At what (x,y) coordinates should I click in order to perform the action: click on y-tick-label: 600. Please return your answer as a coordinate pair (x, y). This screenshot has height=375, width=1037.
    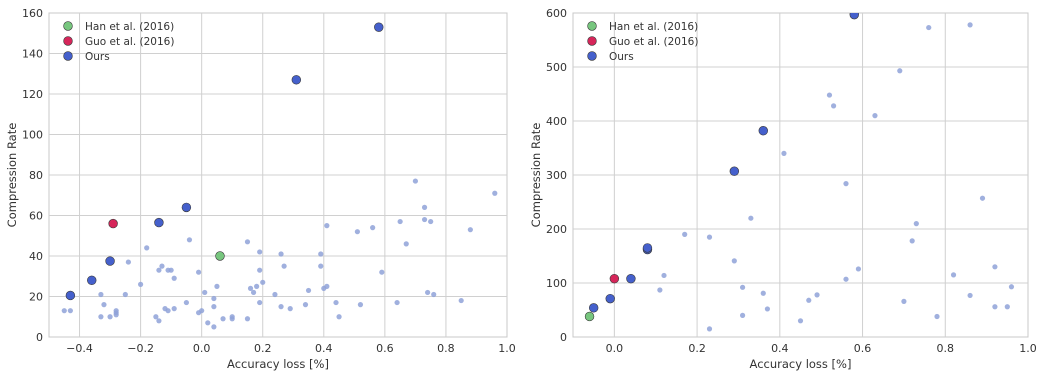
    Looking at the image, I should click on (556, 13).